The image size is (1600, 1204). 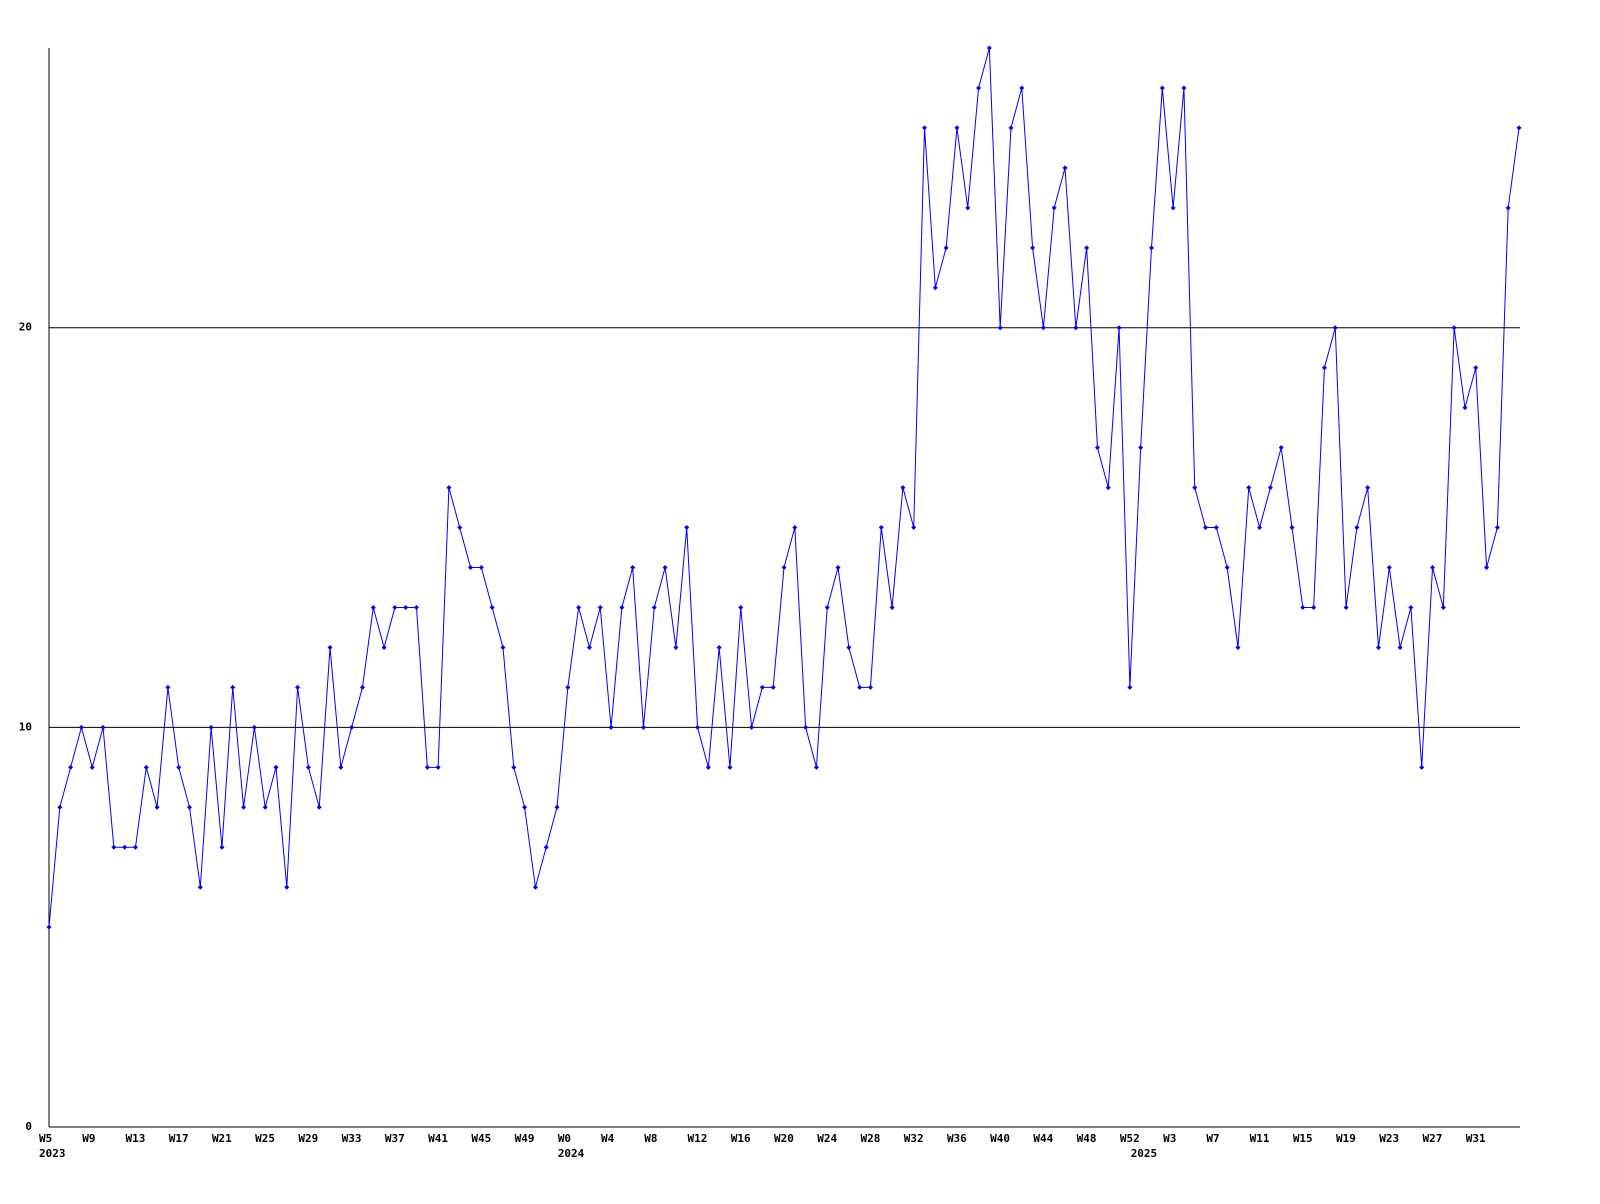 I want to click on x-tick-label: W24, so click(x=827, y=1138).